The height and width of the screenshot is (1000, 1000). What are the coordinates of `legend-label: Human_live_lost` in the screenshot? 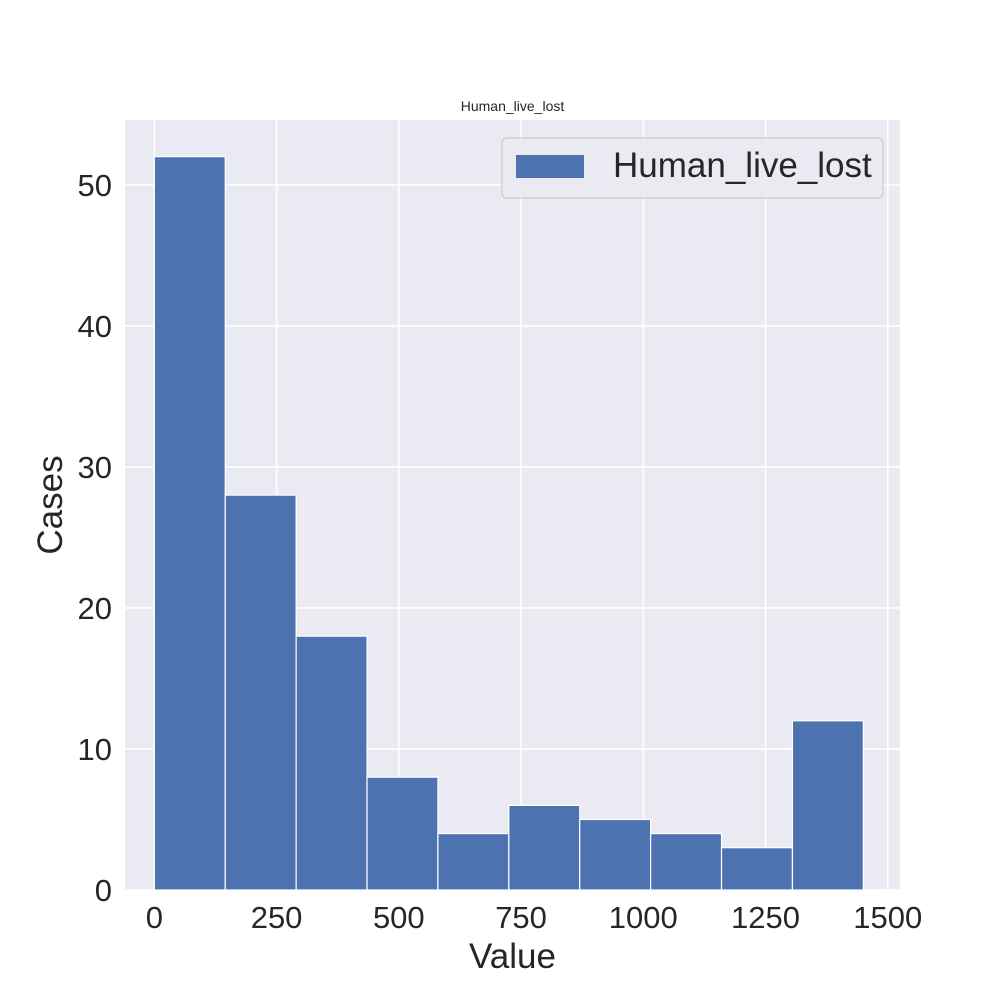 It's located at (742, 165).